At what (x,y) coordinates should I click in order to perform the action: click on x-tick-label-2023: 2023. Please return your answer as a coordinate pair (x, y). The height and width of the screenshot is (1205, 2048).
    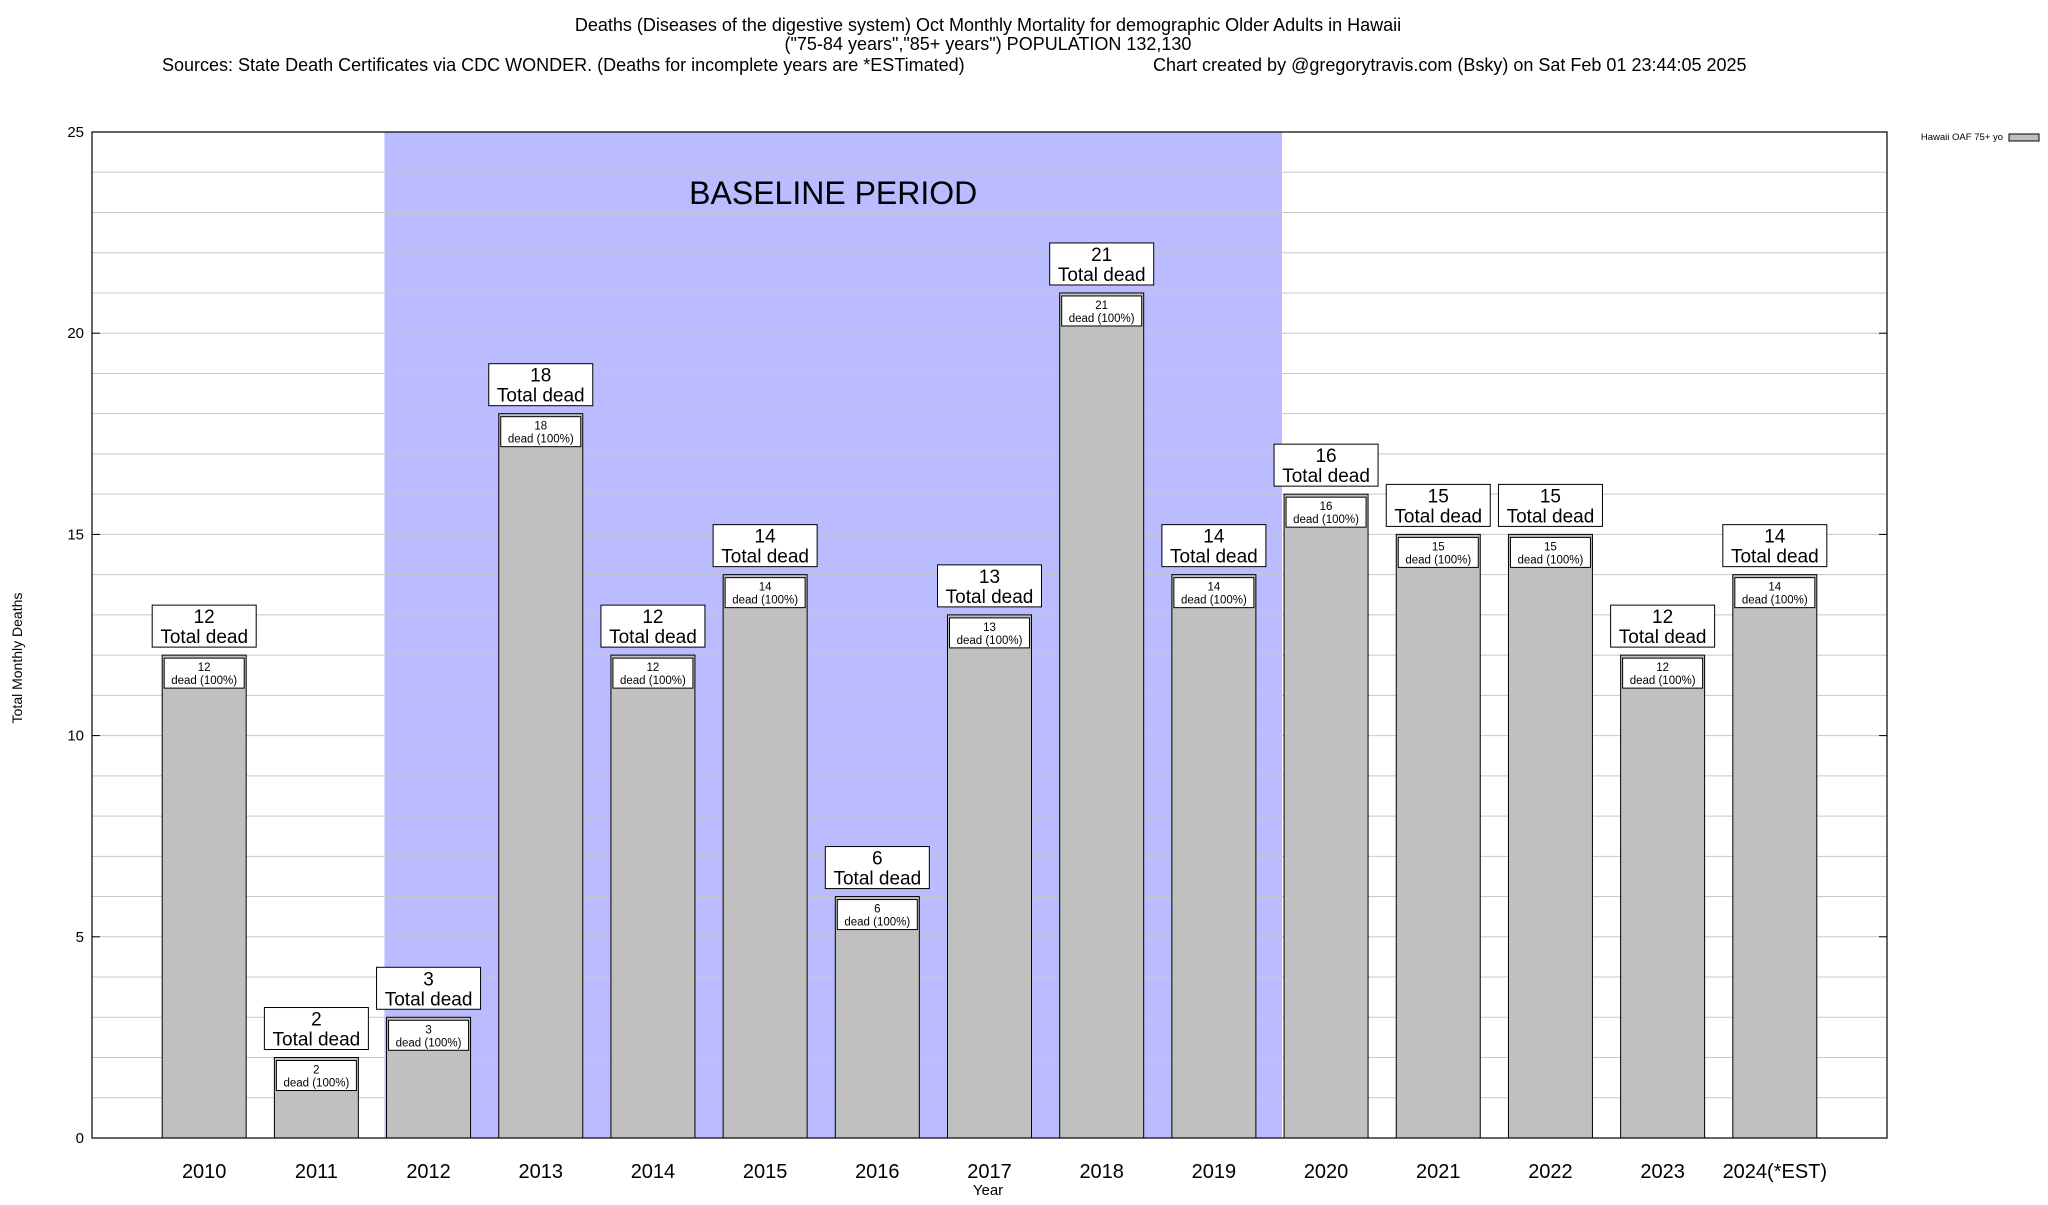
    Looking at the image, I should click on (1662, 1172).